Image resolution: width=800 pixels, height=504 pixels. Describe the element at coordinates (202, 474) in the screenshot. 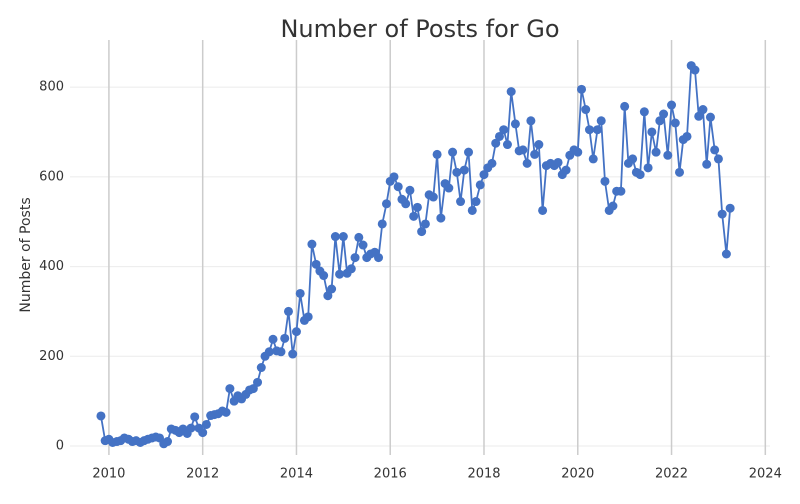

I see `x-tick-label: 2012` at that location.